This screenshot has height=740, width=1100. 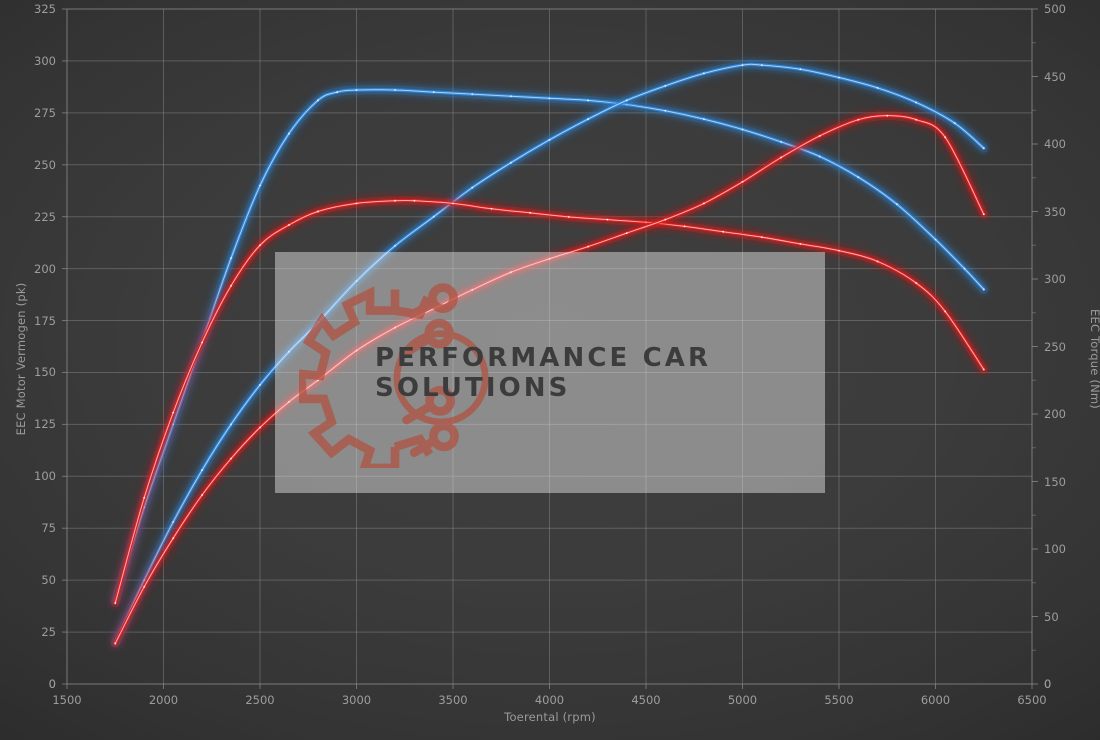 What do you see at coordinates (48, 632) in the screenshot?
I see `y-left-tick-25: 25` at bounding box center [48, 632].